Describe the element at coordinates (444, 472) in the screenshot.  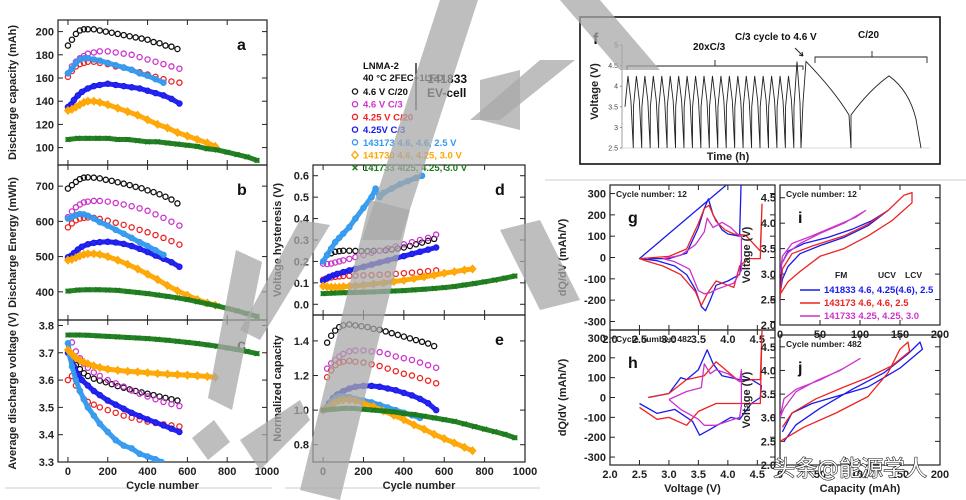
I see `x-tick-label: 600` at that location.